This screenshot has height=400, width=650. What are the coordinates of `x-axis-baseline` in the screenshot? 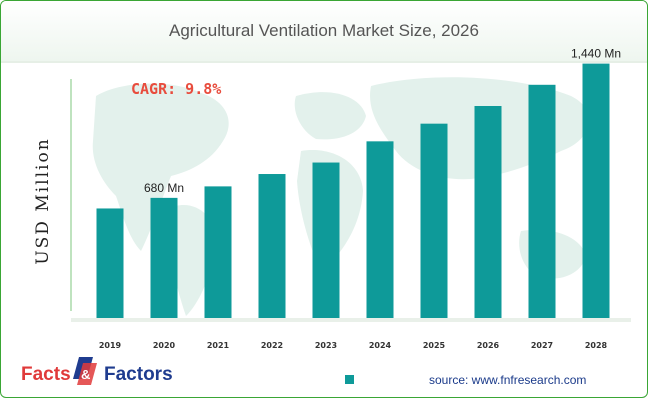 It's located at (351, 320).